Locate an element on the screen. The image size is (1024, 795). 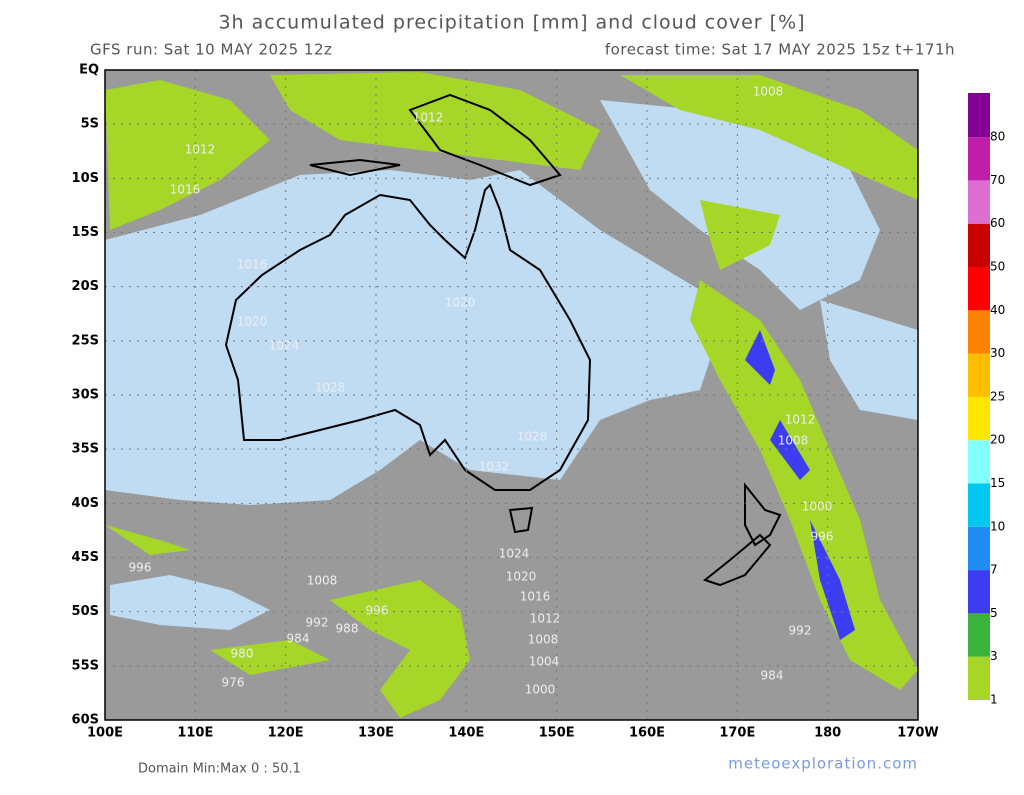
lon-label: 170W is located at coordinates (917, 733).